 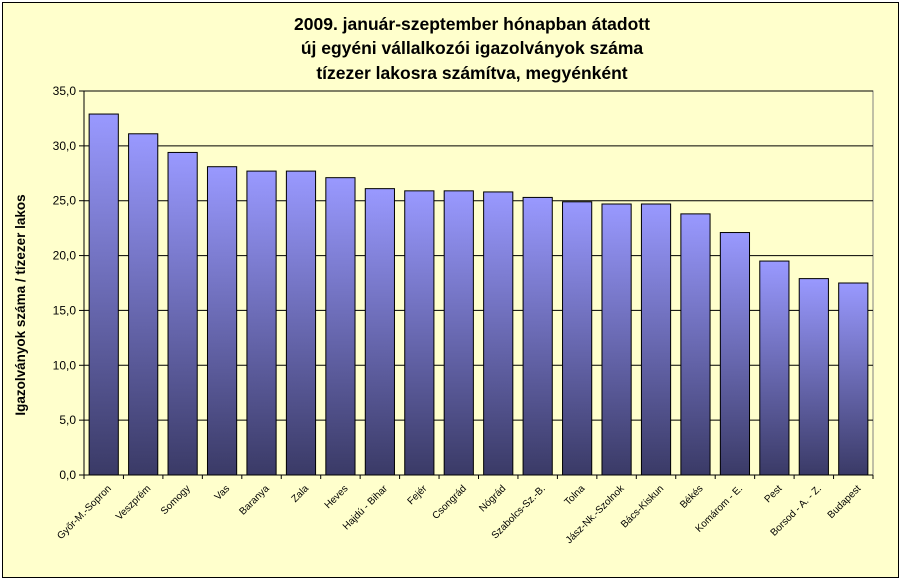 What do you see at coordinates (691, 496) in the screenshot?
I see `x-tick-label: Békés` at bounding box center [691, 496].